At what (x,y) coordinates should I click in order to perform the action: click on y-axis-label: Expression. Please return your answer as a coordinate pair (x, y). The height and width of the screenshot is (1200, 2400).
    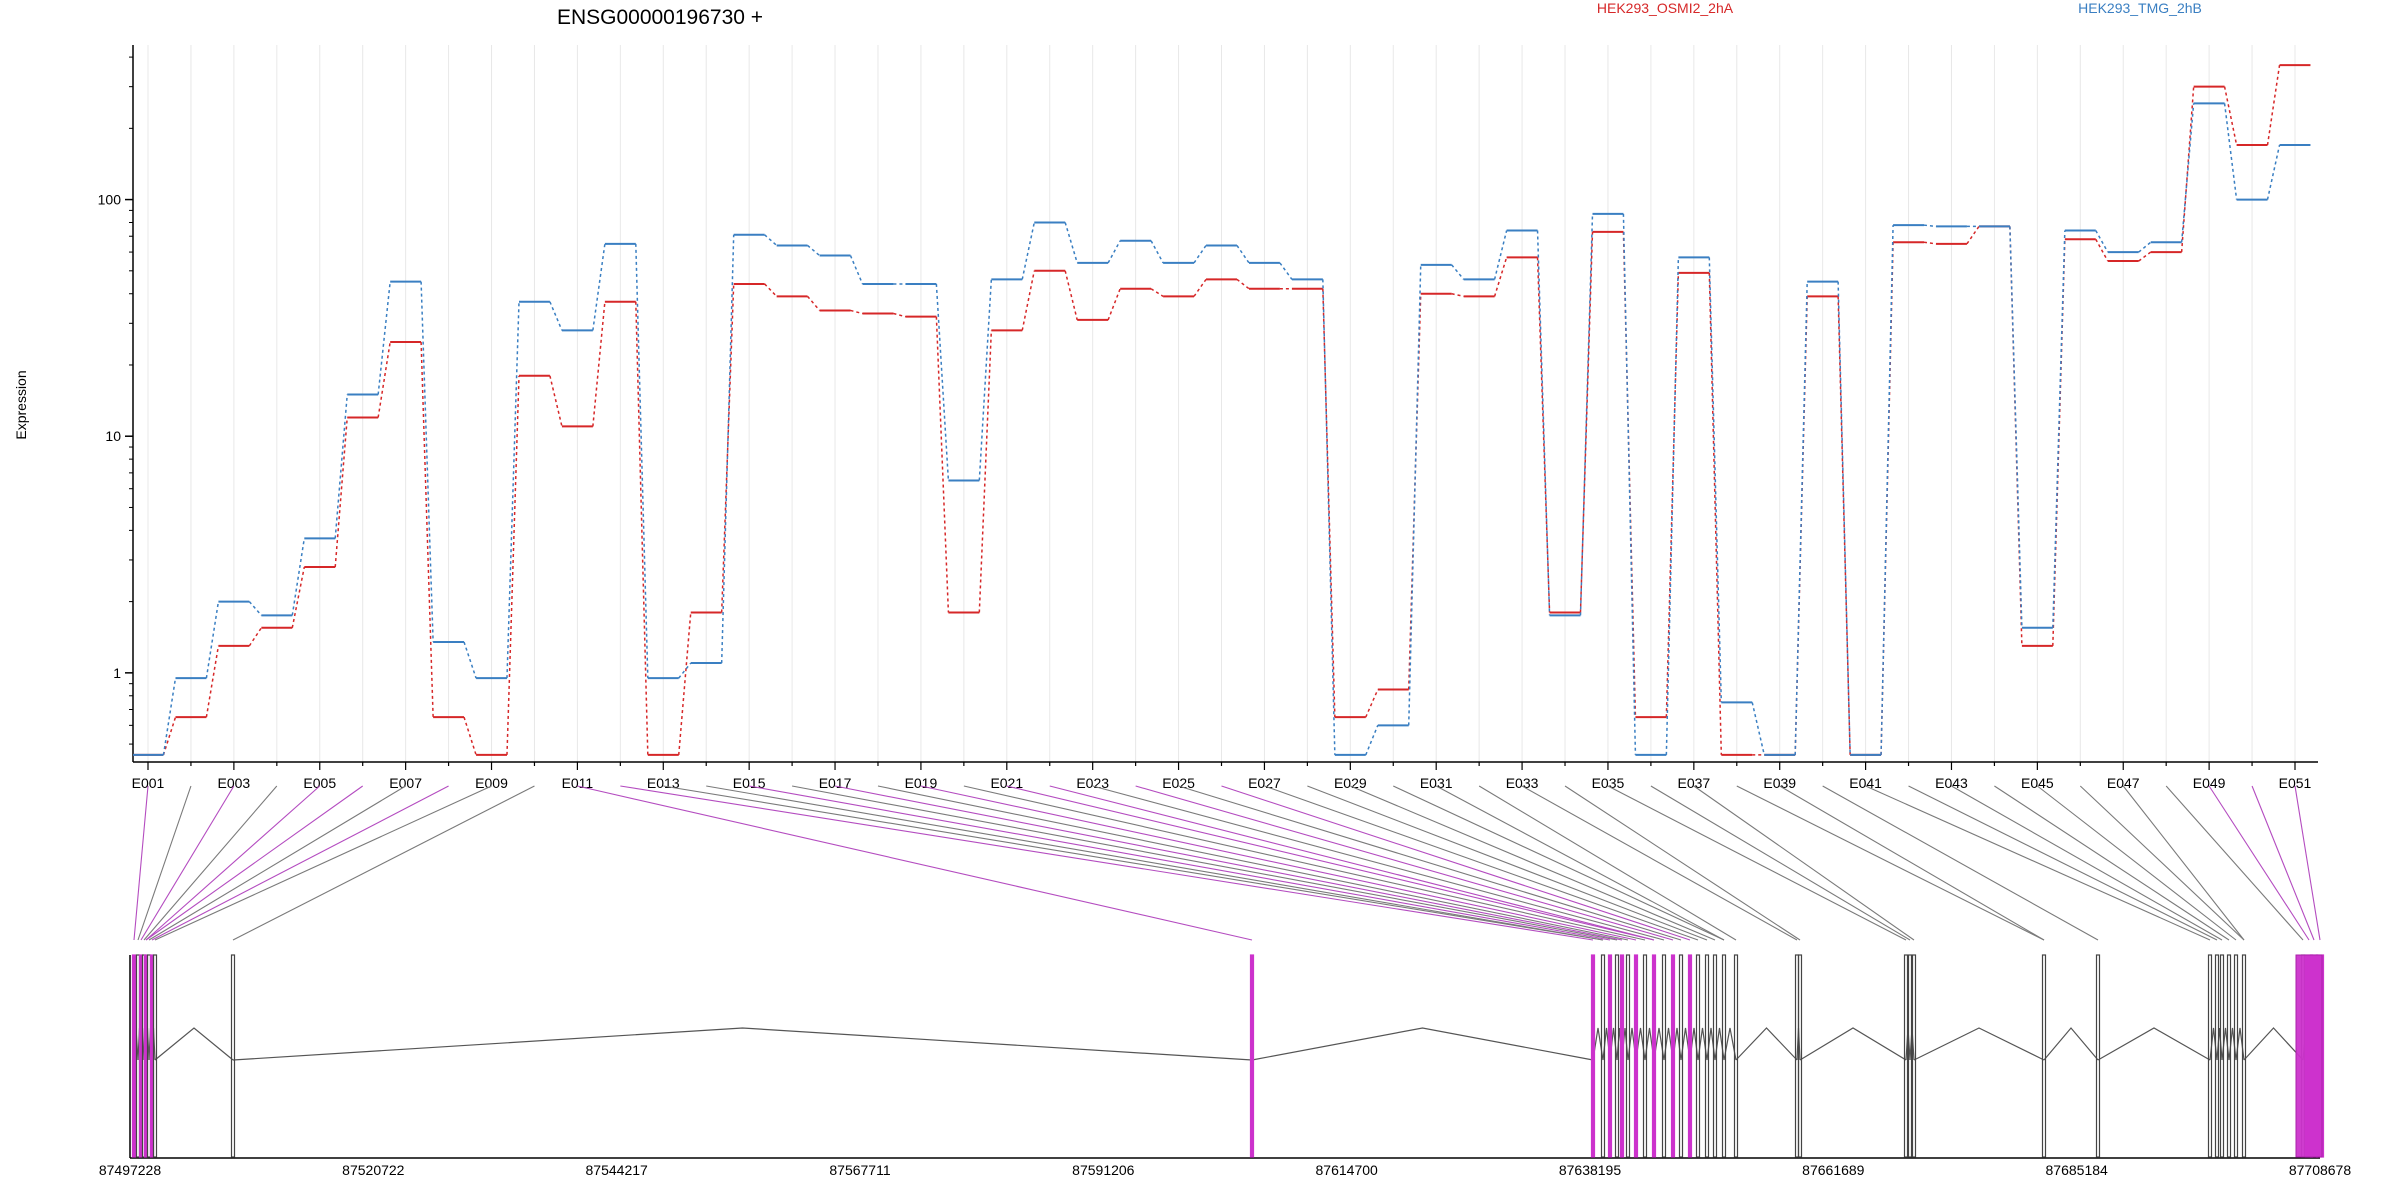
    Looking at the image, I should click on (21, 404).